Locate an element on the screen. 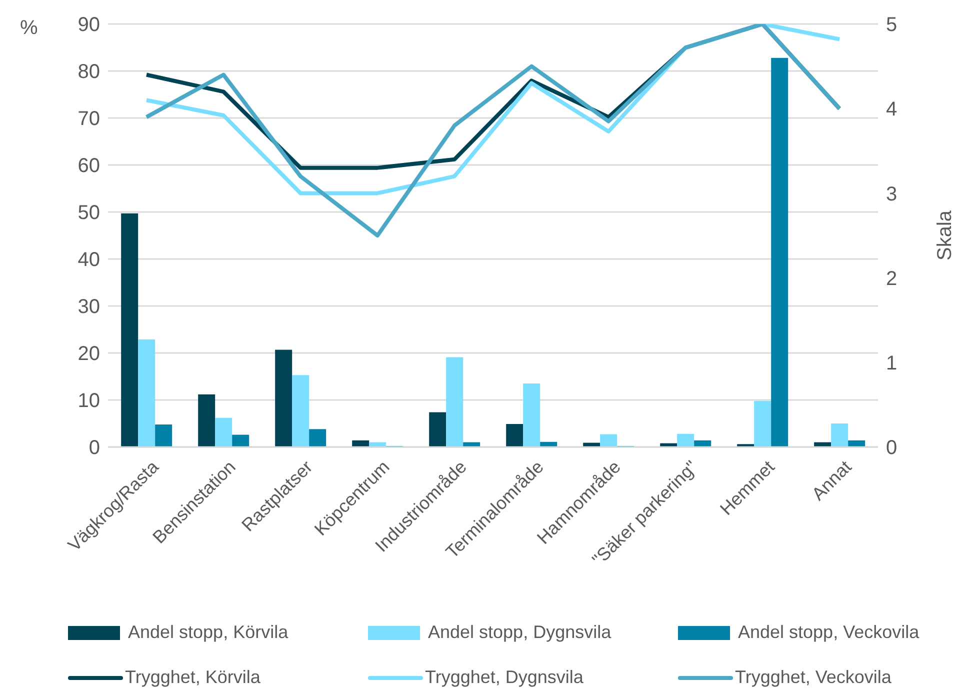 The image size is (966, 699). y-tick-label: 10 is located at coordinates (89, 401).